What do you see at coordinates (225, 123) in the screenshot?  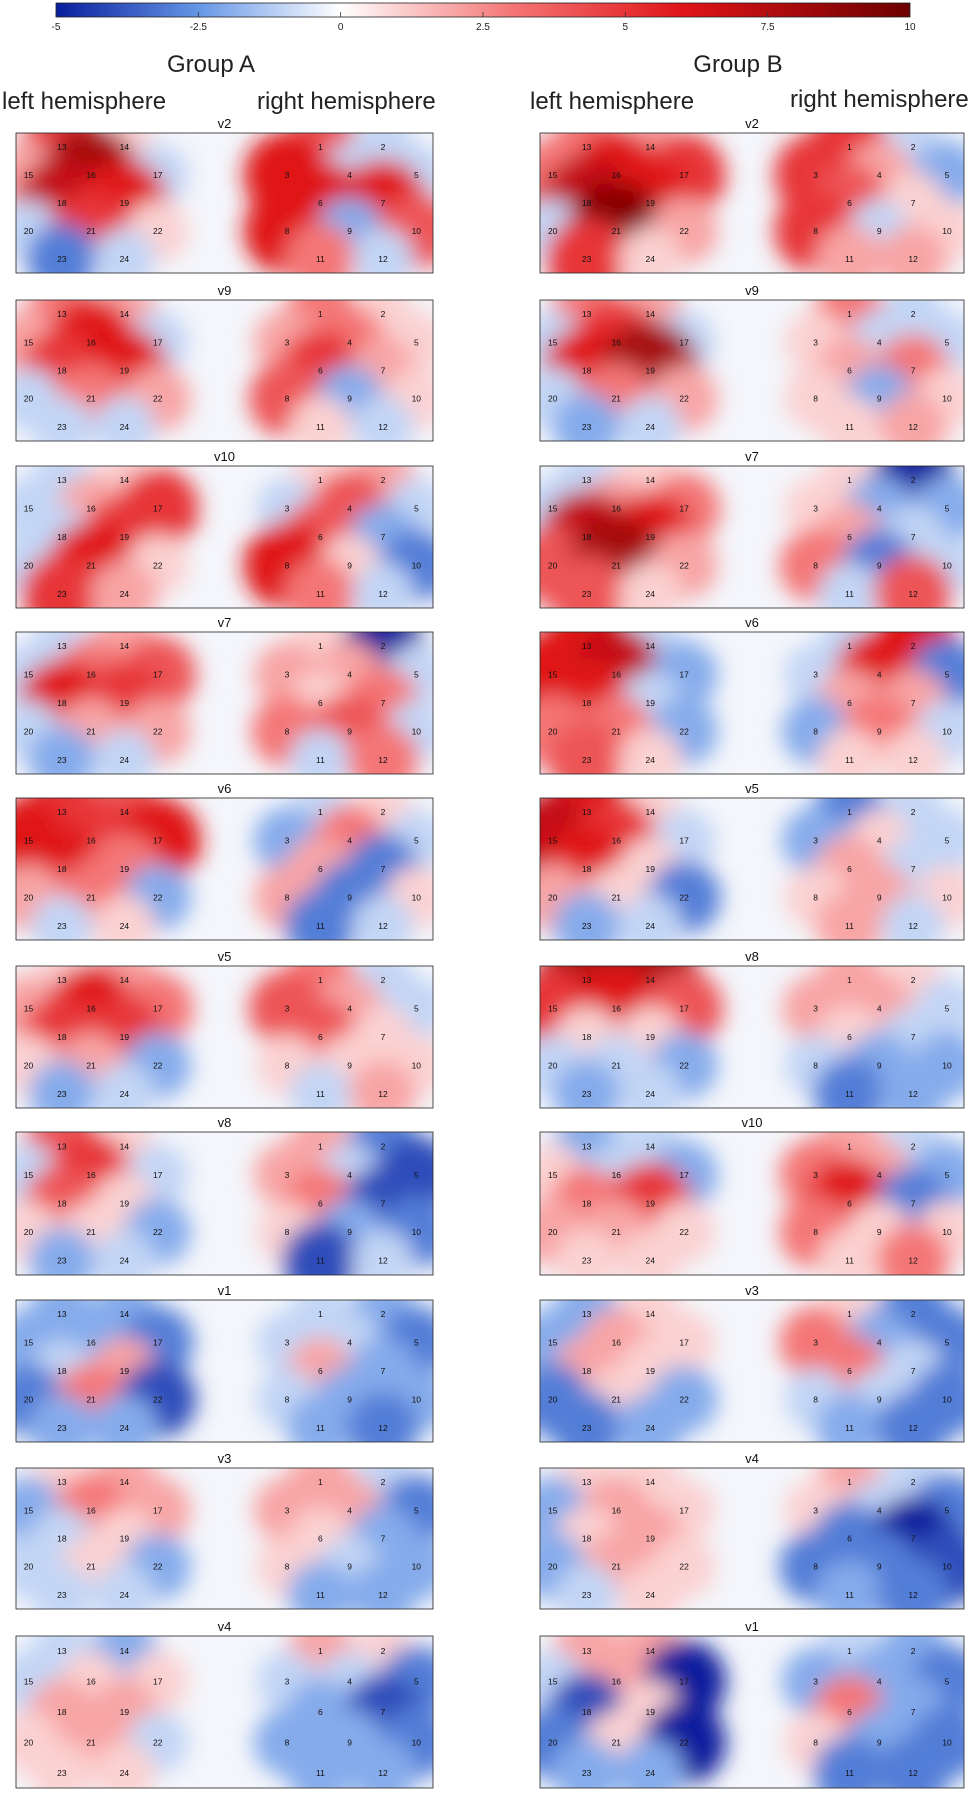 I see `panel-title: v2` at bounding box center [225, 123].